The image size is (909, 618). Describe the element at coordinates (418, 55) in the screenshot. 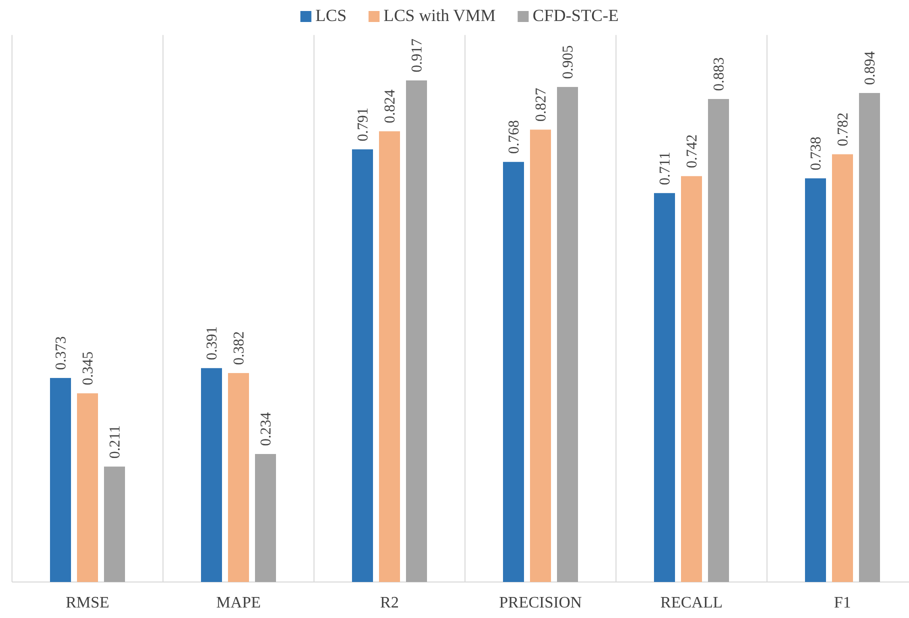

I see `data-label: 0.917` at that location.